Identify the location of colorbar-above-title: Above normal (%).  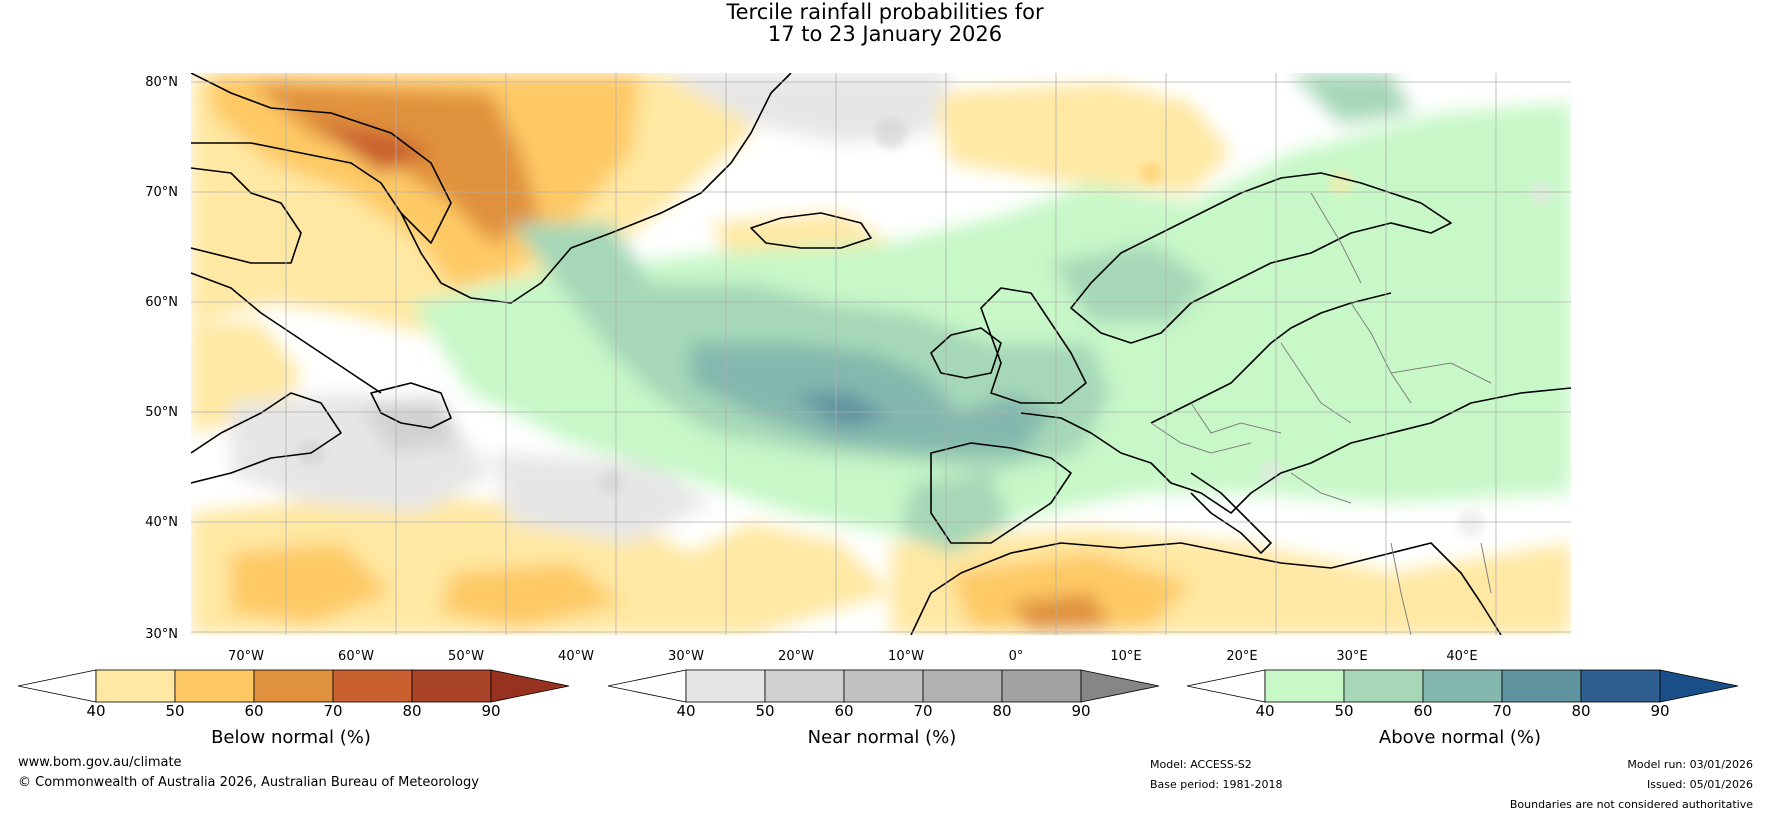
(1460, 737).